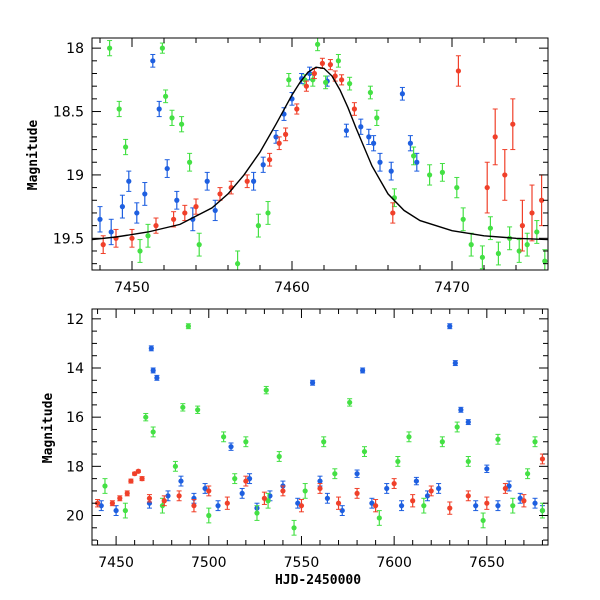 The image size is (600, 600). Describe the element at coordinates (318, 580) in the screenshot. I see `bottom-xlabel: HJD-2450000` at that location.